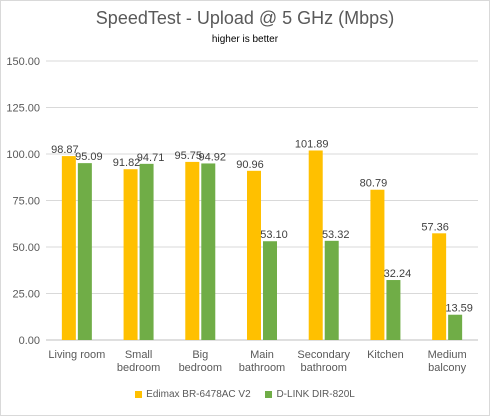  What do you see at coordinates (374, 184) in the screenshot?
I see `data-label: 80.79` at bounding box center [374, 184].